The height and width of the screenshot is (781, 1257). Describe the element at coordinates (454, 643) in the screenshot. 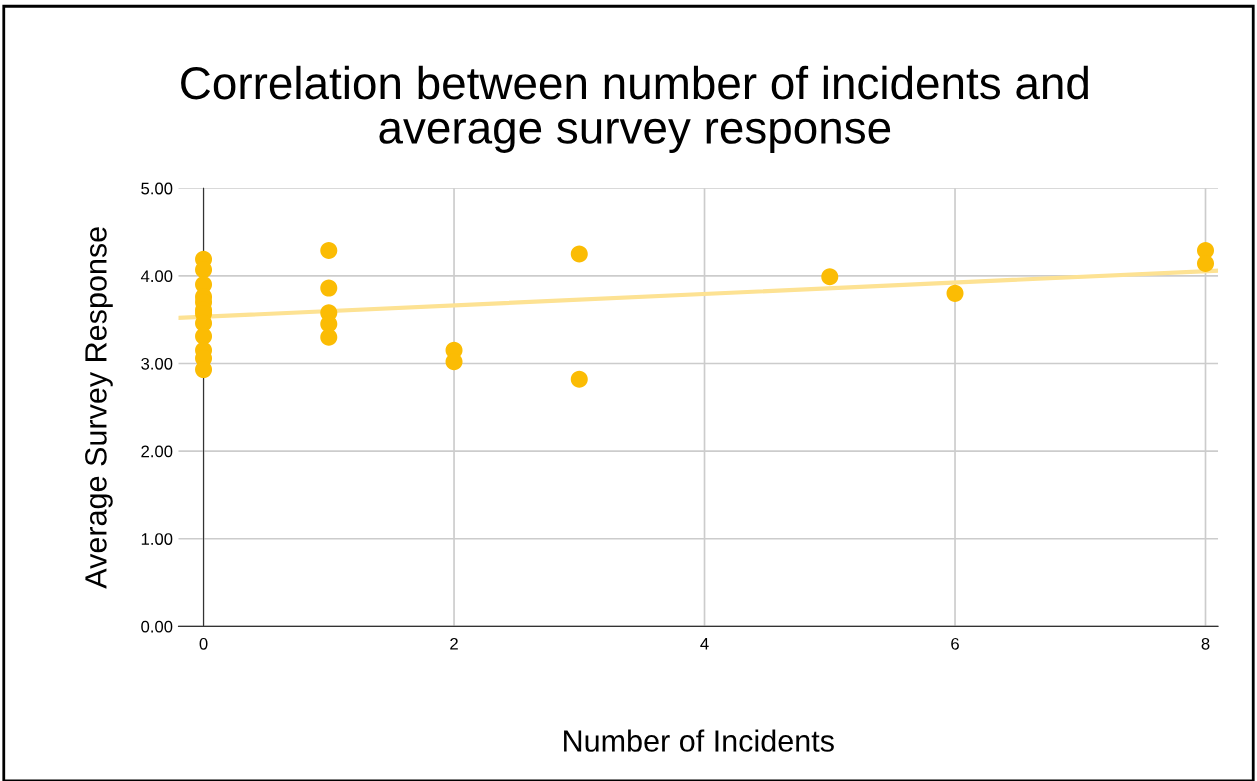

I see `x-tick-label: 2` at that location.